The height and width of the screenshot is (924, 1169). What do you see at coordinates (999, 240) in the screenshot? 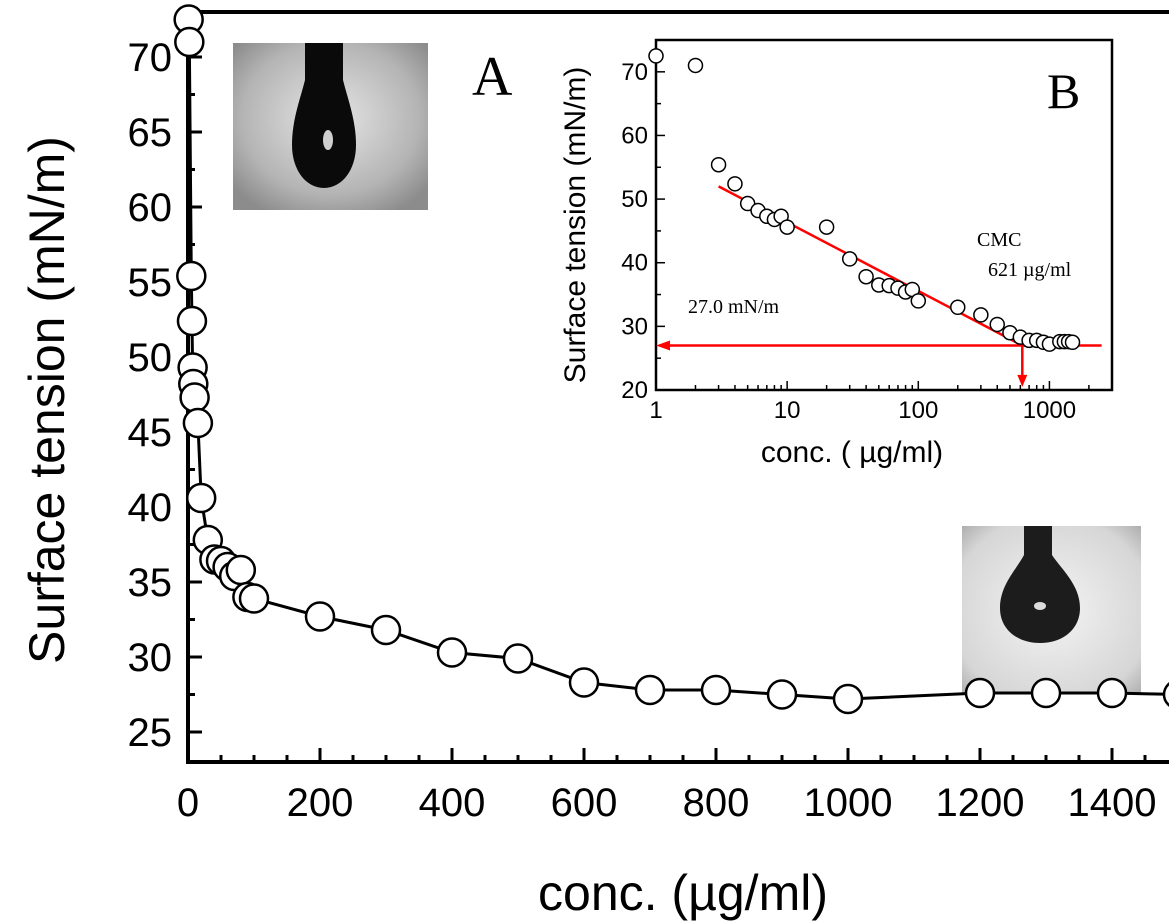
I see `cmc-annotation-title: CMC` at bounding box center [999, 240].